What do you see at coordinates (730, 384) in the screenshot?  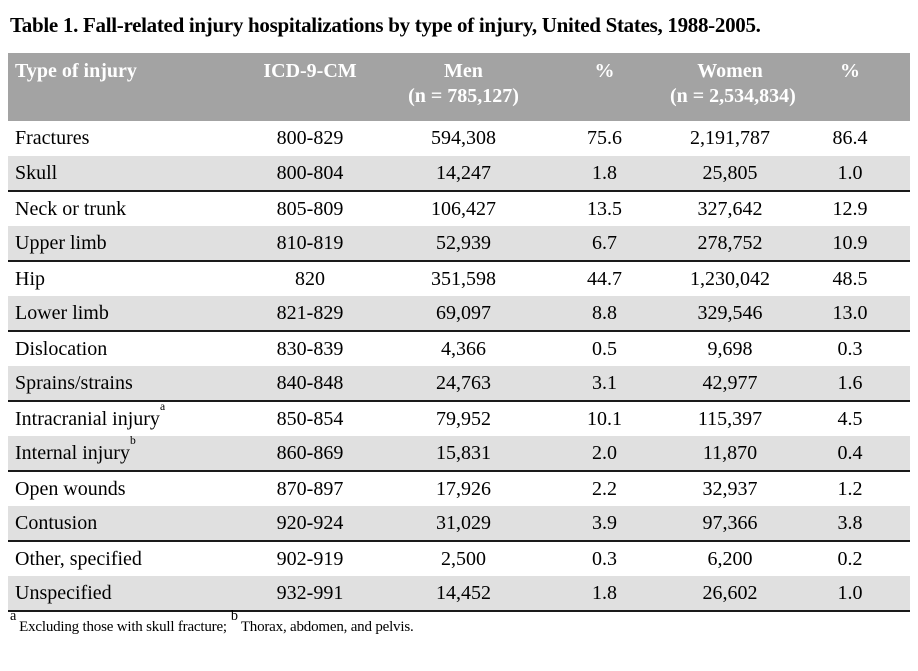 I see `cell-women: 42,977` at bounding box center [730, 384].